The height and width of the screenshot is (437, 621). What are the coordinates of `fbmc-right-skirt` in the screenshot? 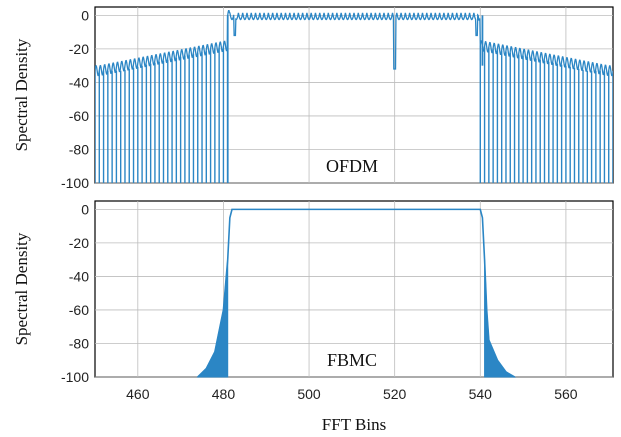 It's located at (500, 318).